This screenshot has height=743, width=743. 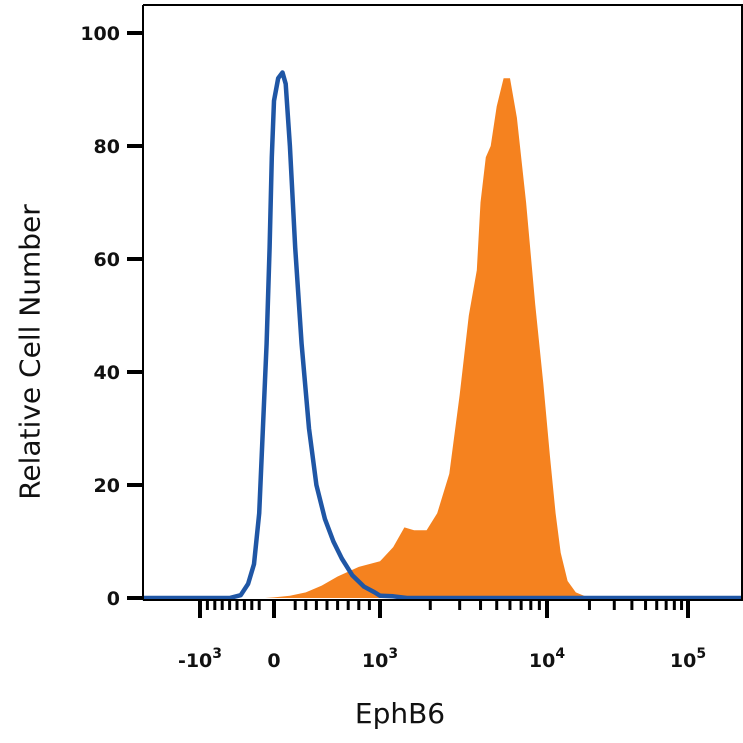 What do you see at coordinates (113, 599) in the screenshot?
I see `y-tick-label: 0` at bounding box center [113, 599].